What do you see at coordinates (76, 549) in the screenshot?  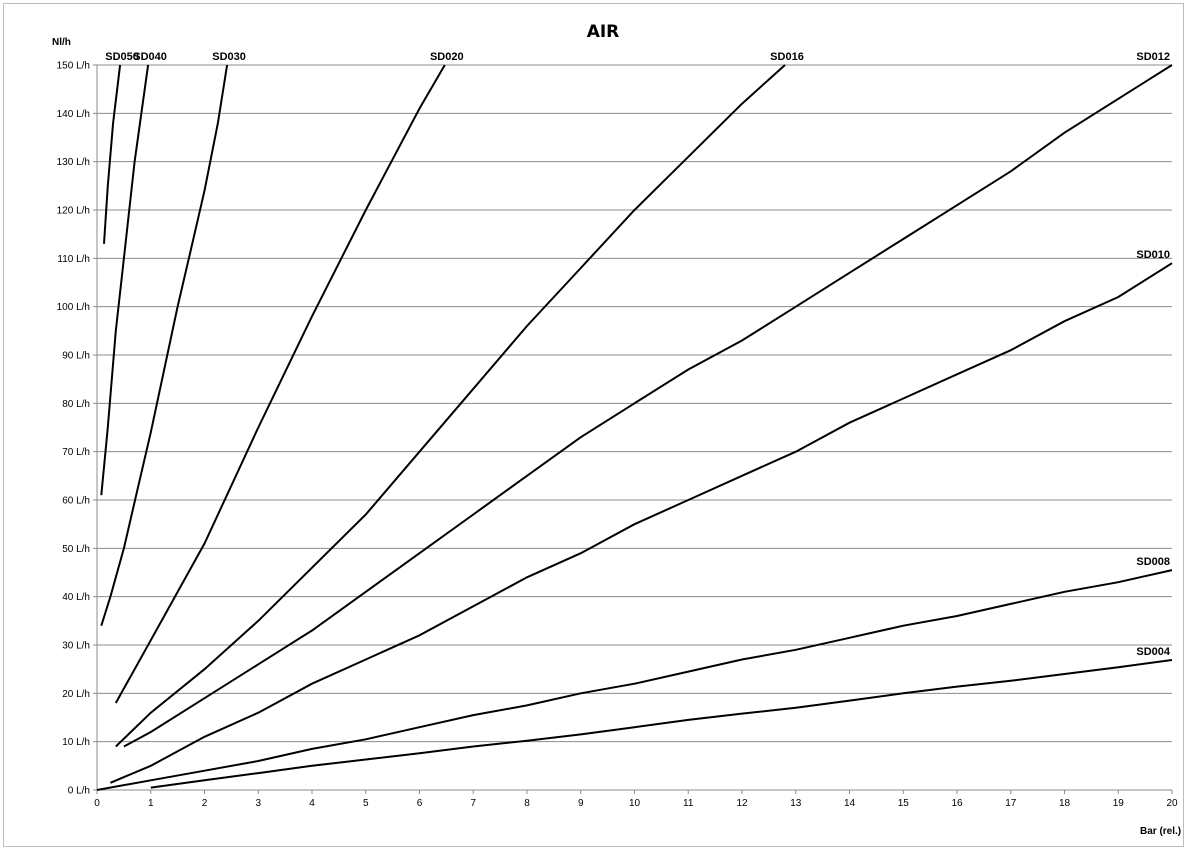 I see `y-tick-label: 50 L/h` at bounding box center [76, 549].